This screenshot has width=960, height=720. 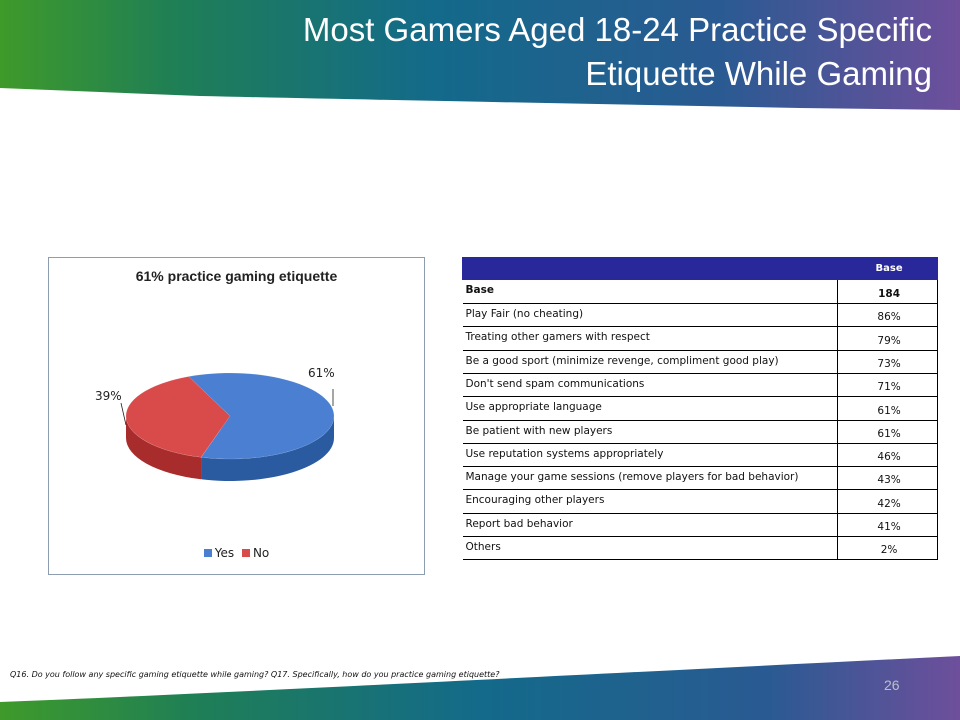 What do you see at coordinates (650, 432) in the screenshot?
I see `row-label: Be patient with new players` at bounding box center [650, 432].